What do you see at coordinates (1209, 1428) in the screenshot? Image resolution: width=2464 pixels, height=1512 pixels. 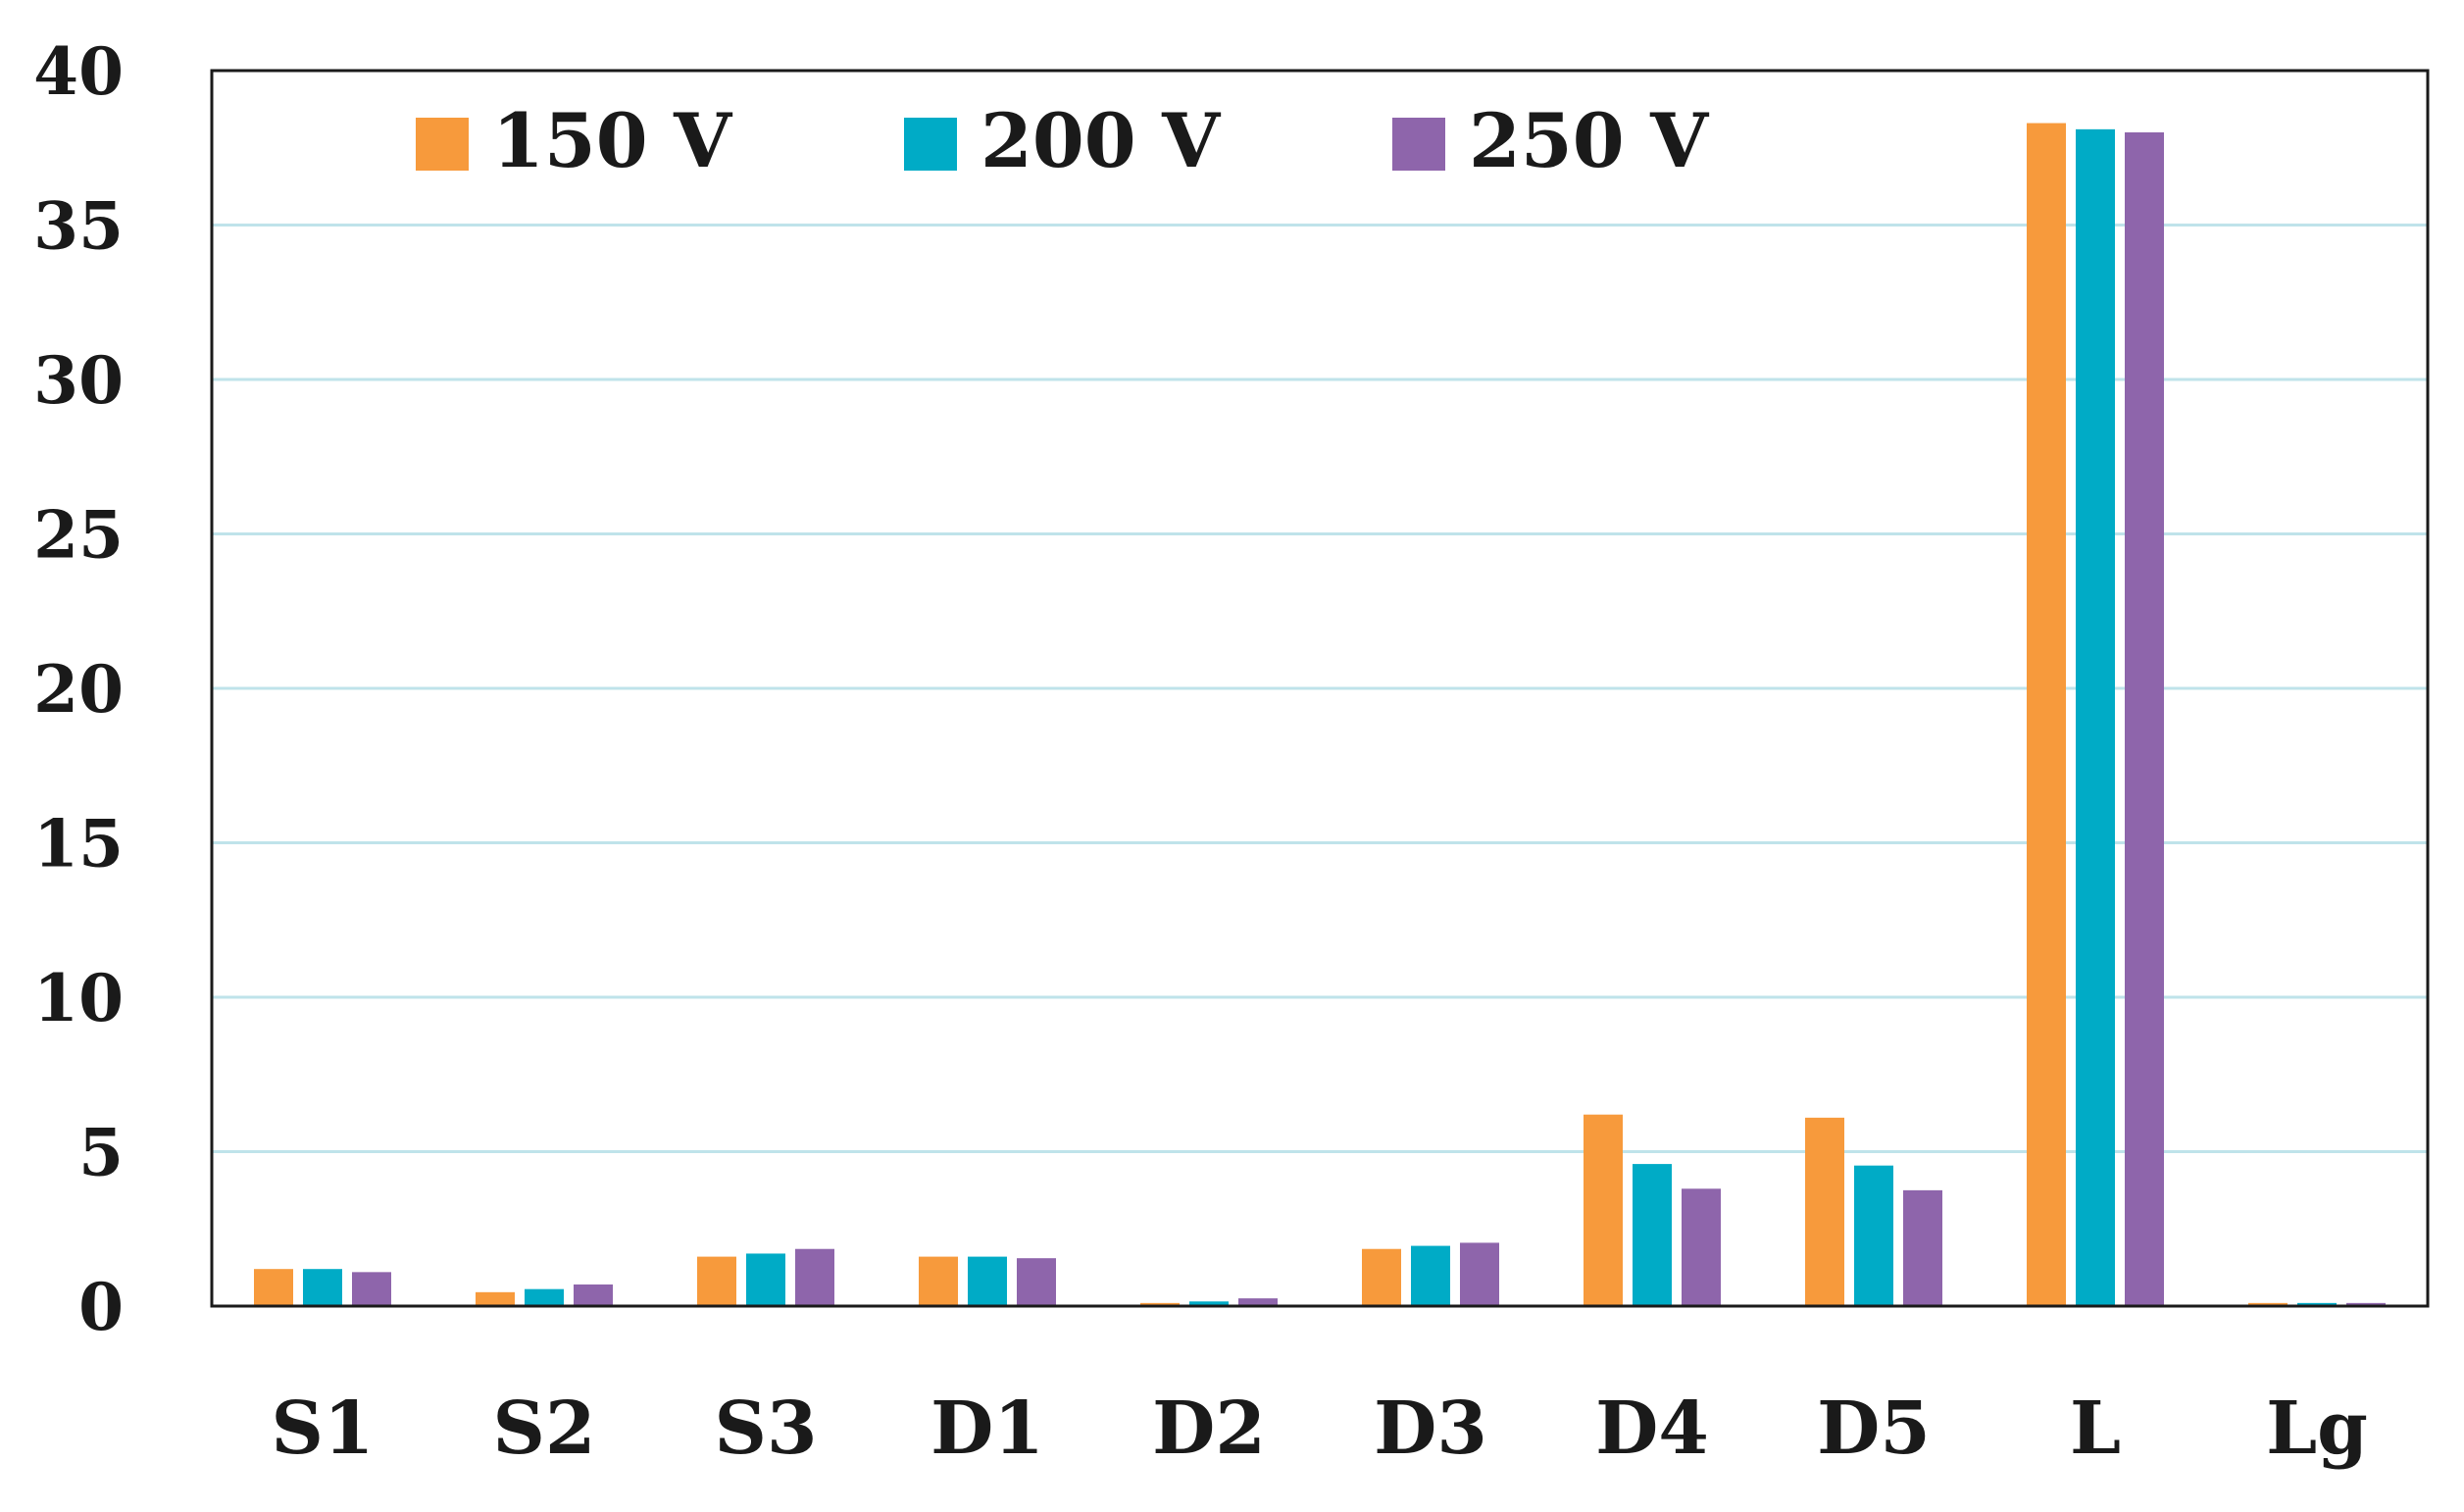 I see `x-tick-label: D2` at bounding box center [1209, 1428].